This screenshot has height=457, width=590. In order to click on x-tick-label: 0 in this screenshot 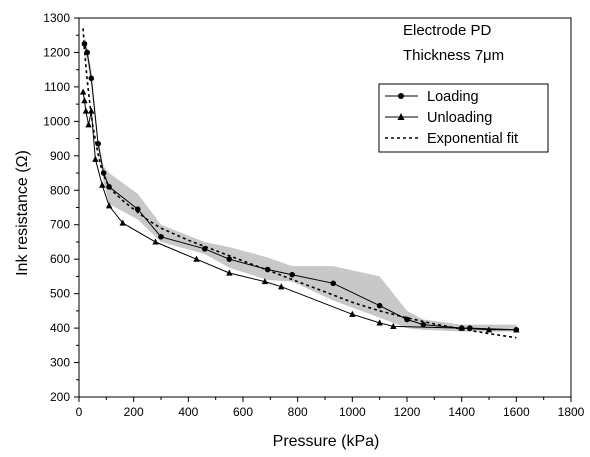, I will do `click(79, 412)`.